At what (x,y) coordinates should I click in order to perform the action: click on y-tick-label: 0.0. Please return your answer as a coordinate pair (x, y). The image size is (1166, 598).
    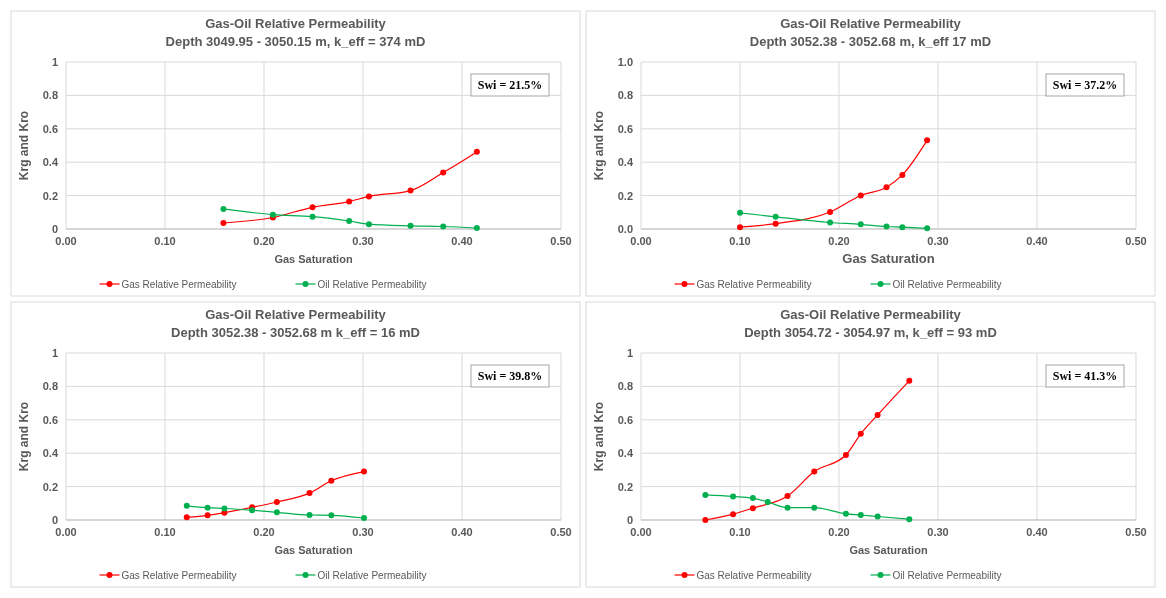
    Looking at the image, I should click on (625, 229).